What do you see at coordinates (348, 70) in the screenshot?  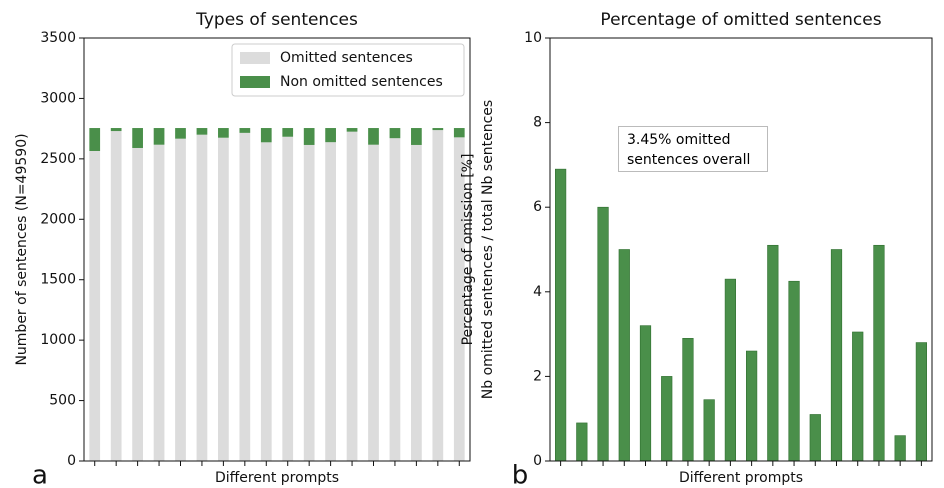 I see `legend-box` at bounding box center [348, 70].